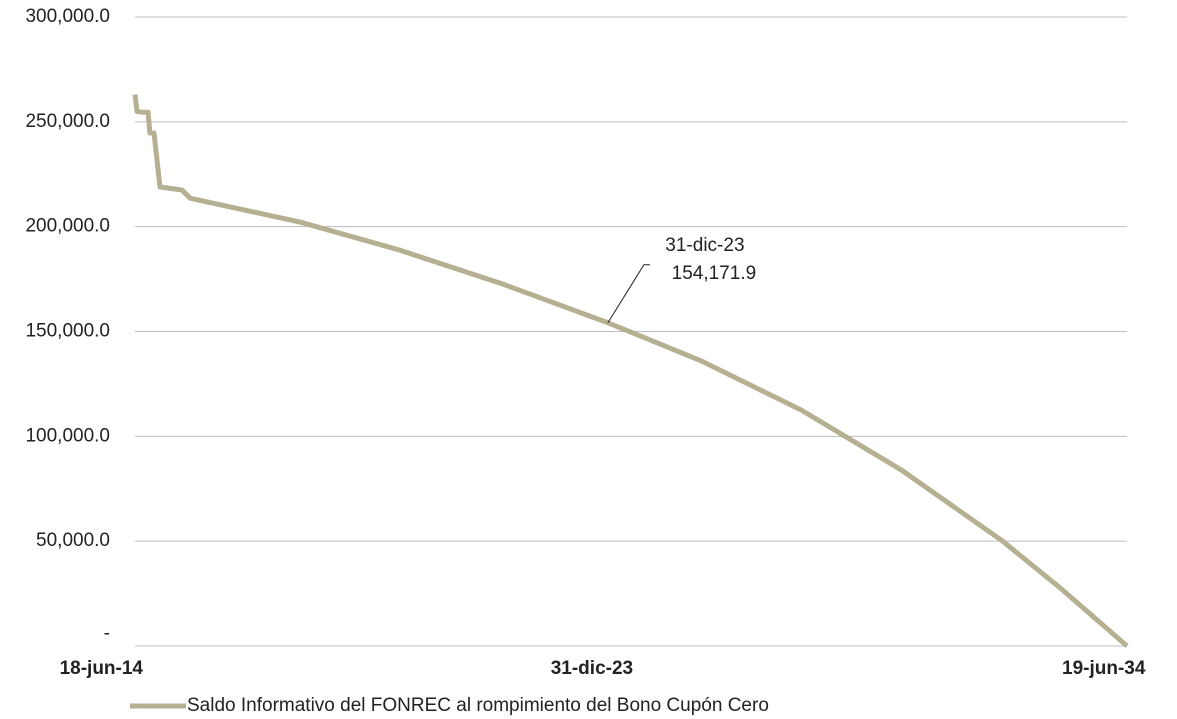  Describe the element at coordinates (67, 331) in the screenshot. I see `y-tick-label: 150,000.0` at that location.